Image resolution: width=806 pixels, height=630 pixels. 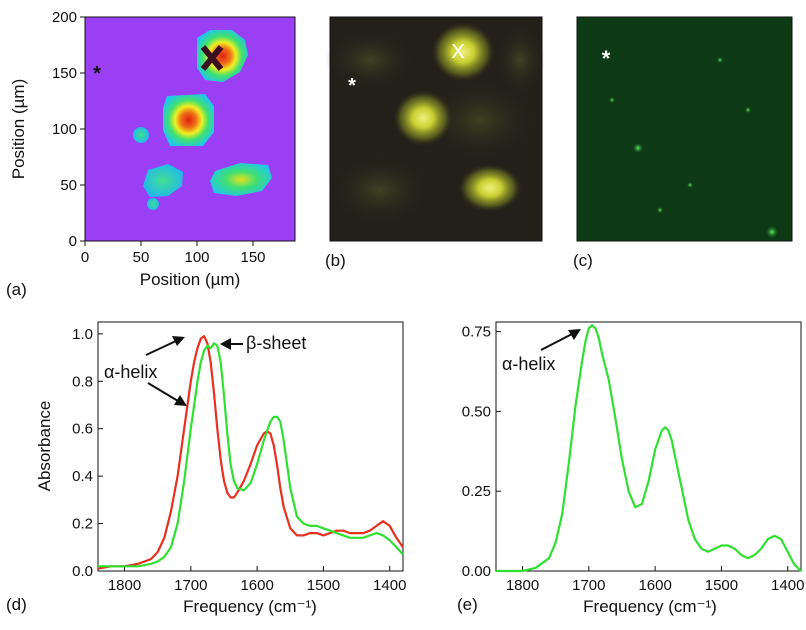 I want to click on chart-d-ytick-0.8: 0.8, so click(x=82, y=381).